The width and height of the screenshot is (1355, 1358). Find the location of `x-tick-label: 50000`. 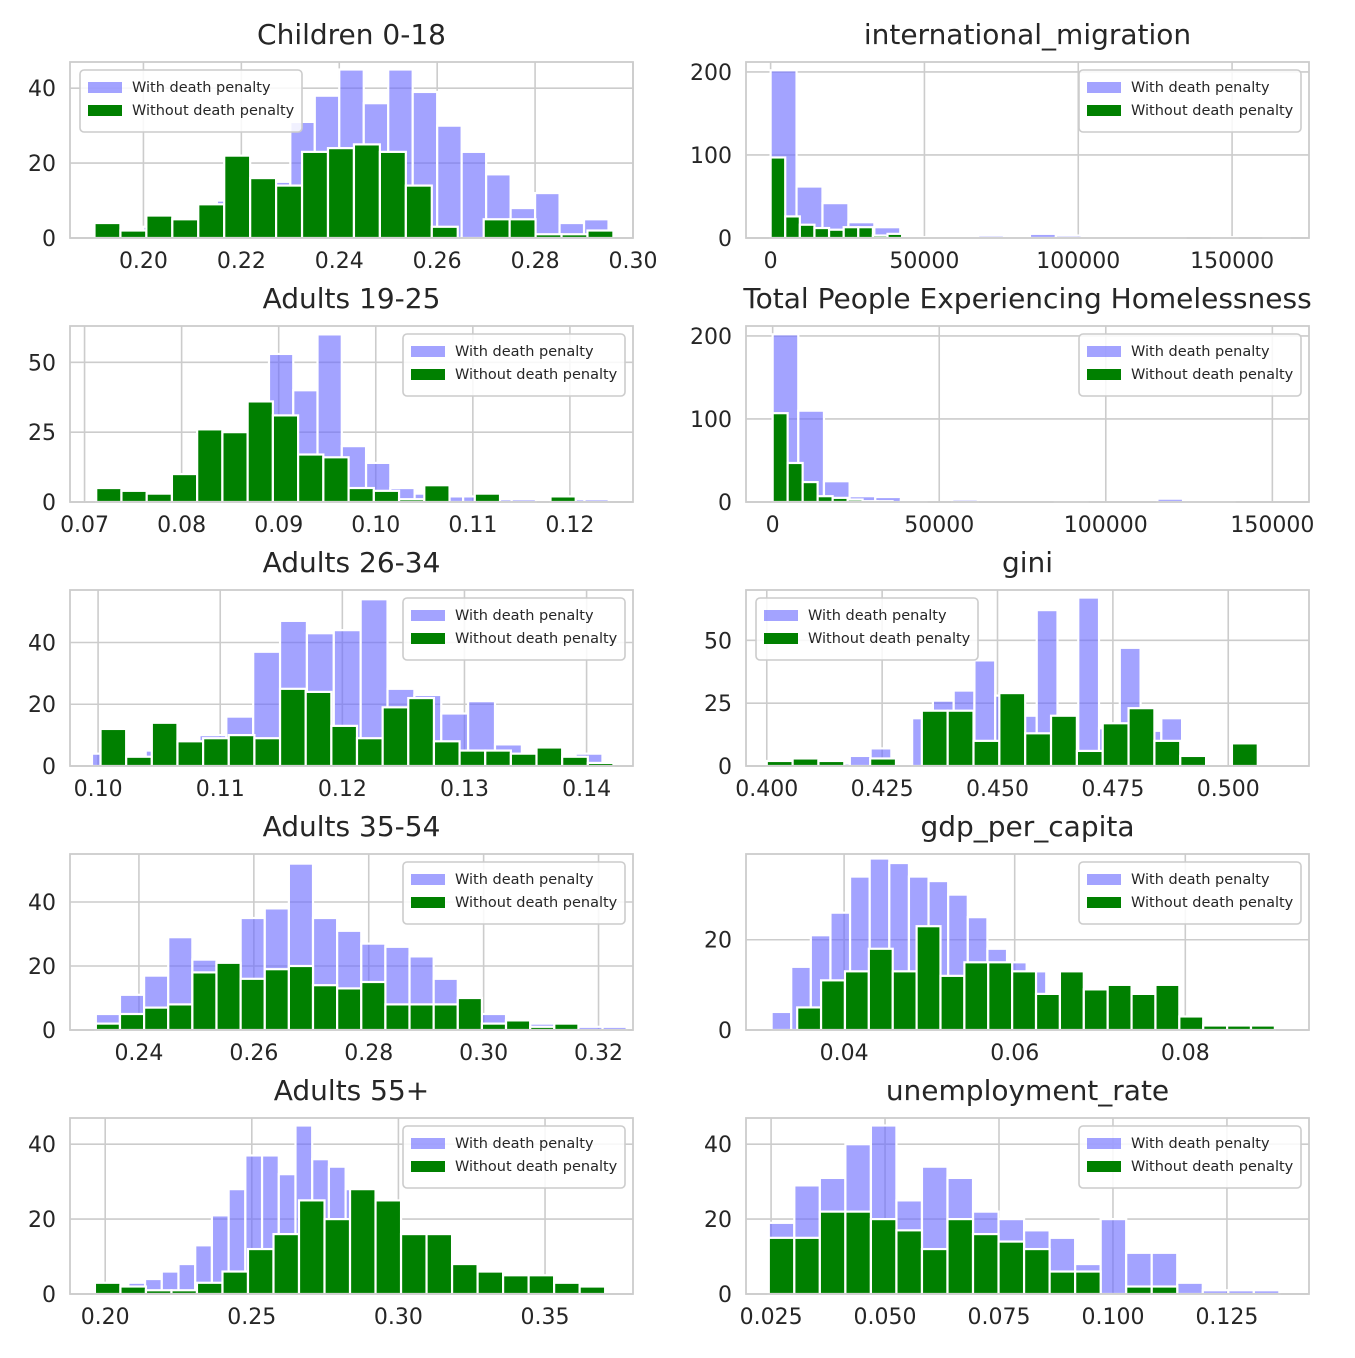

x-tick-label: 50000 is located at coordinates (924, 261).